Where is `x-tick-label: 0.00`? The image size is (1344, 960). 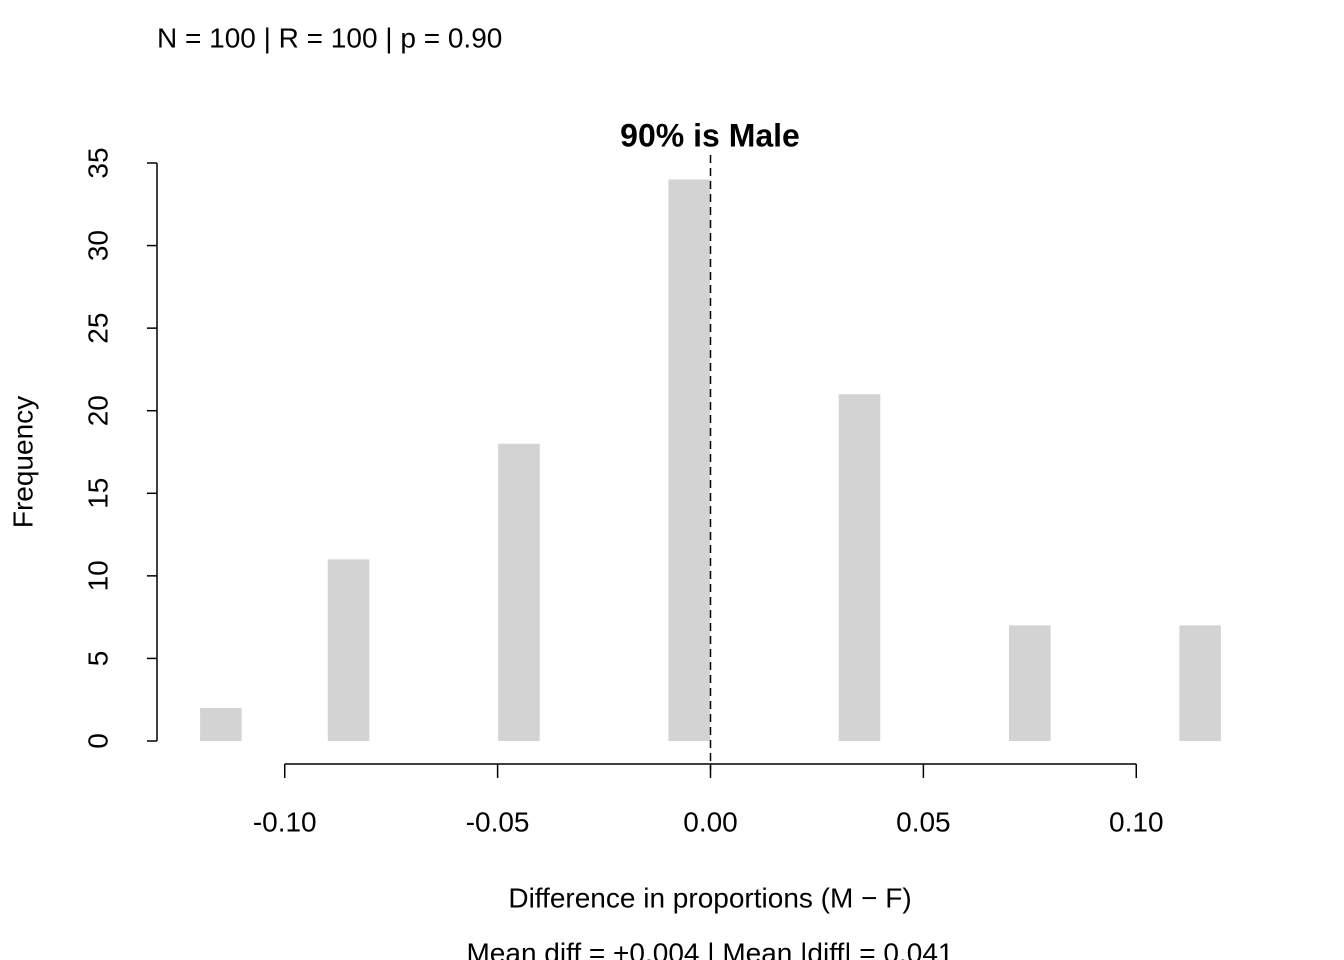
x-tick-label: 0.00 is located at coordinates (710, 821).